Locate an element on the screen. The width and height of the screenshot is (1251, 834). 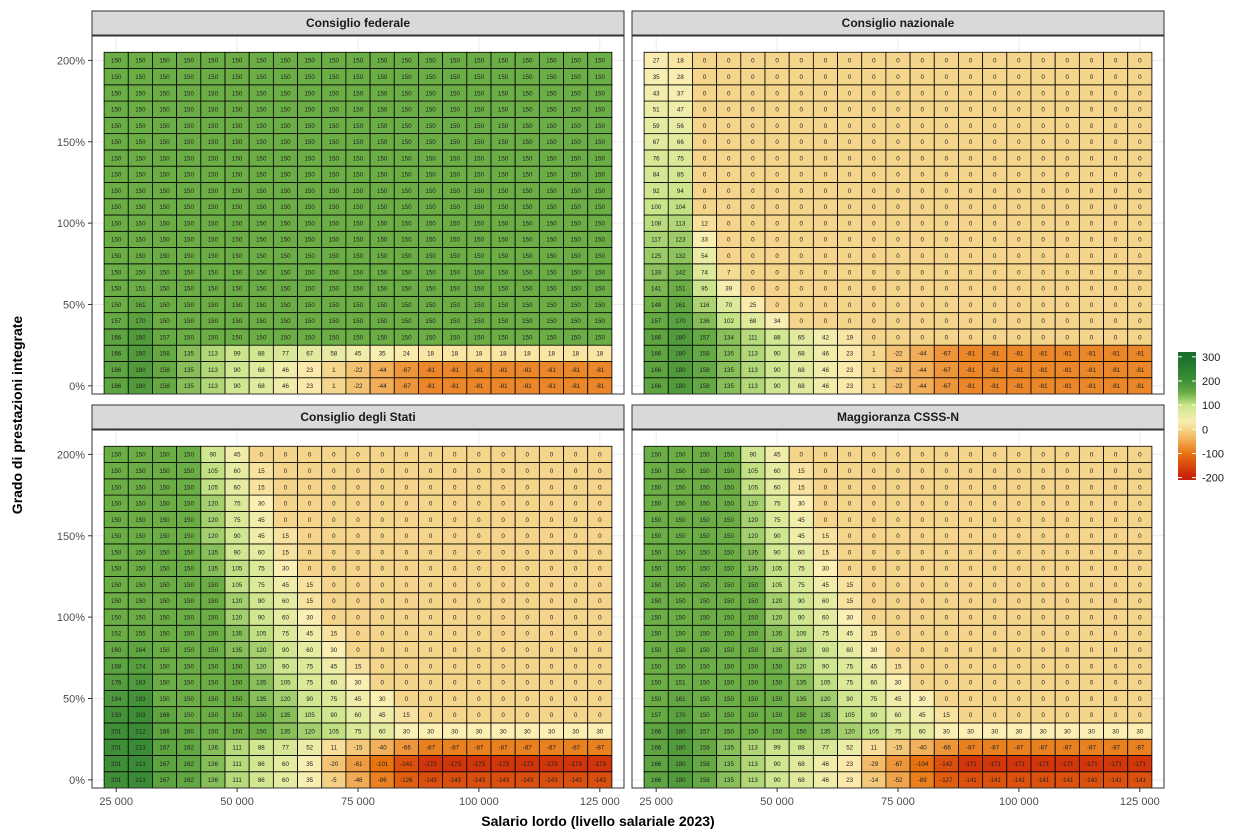
cell-label: 90 is located at coordinates (261, 601).